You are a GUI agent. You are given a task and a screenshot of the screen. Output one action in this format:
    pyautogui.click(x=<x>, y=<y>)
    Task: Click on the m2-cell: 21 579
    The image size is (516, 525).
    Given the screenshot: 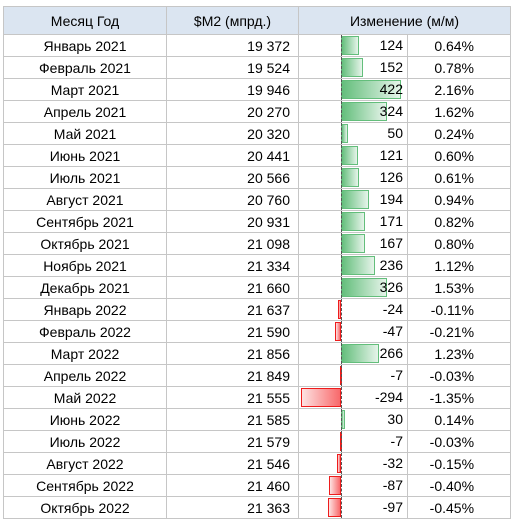 What is the action you would take?
    pyautogui.click(x=232, y=441)
    